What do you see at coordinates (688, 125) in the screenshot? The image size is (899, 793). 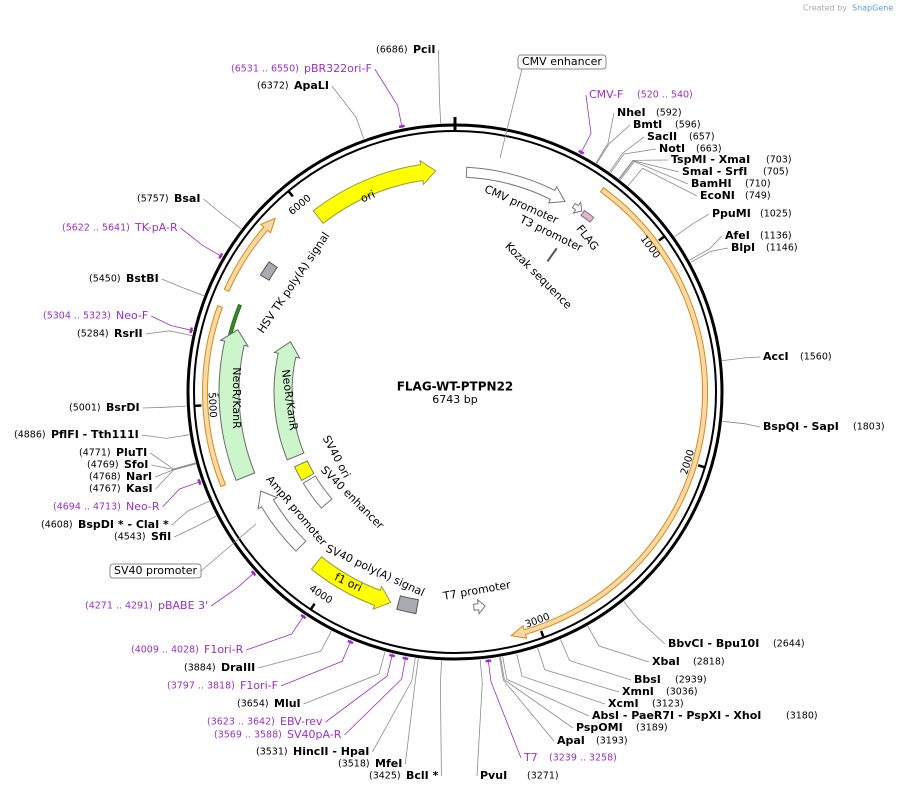 I see `site-position: (596)` at bounding box center [688, 125].